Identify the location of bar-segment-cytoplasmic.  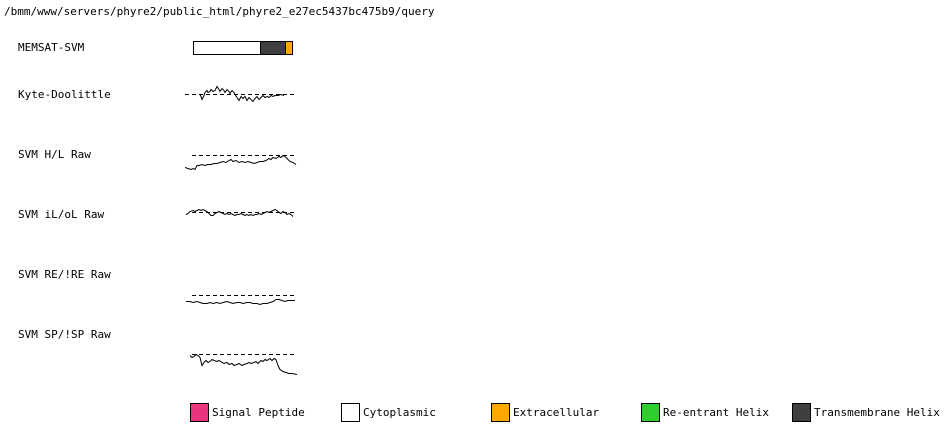
(227, 48).